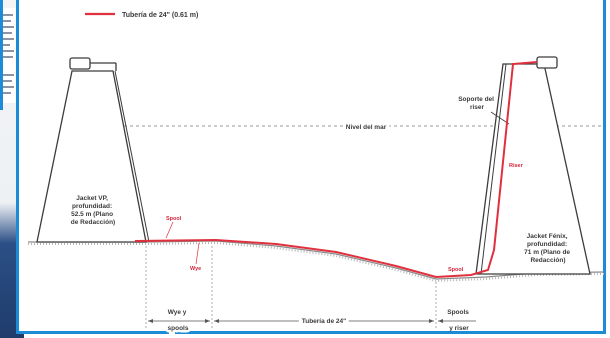 The width and height of the screenshot is (610, 338). What do you see at coordinates (458, 320) in the screenshot?
I see `dim-spools-riser-label: Spools y riser` at bounding box center [458, 320].